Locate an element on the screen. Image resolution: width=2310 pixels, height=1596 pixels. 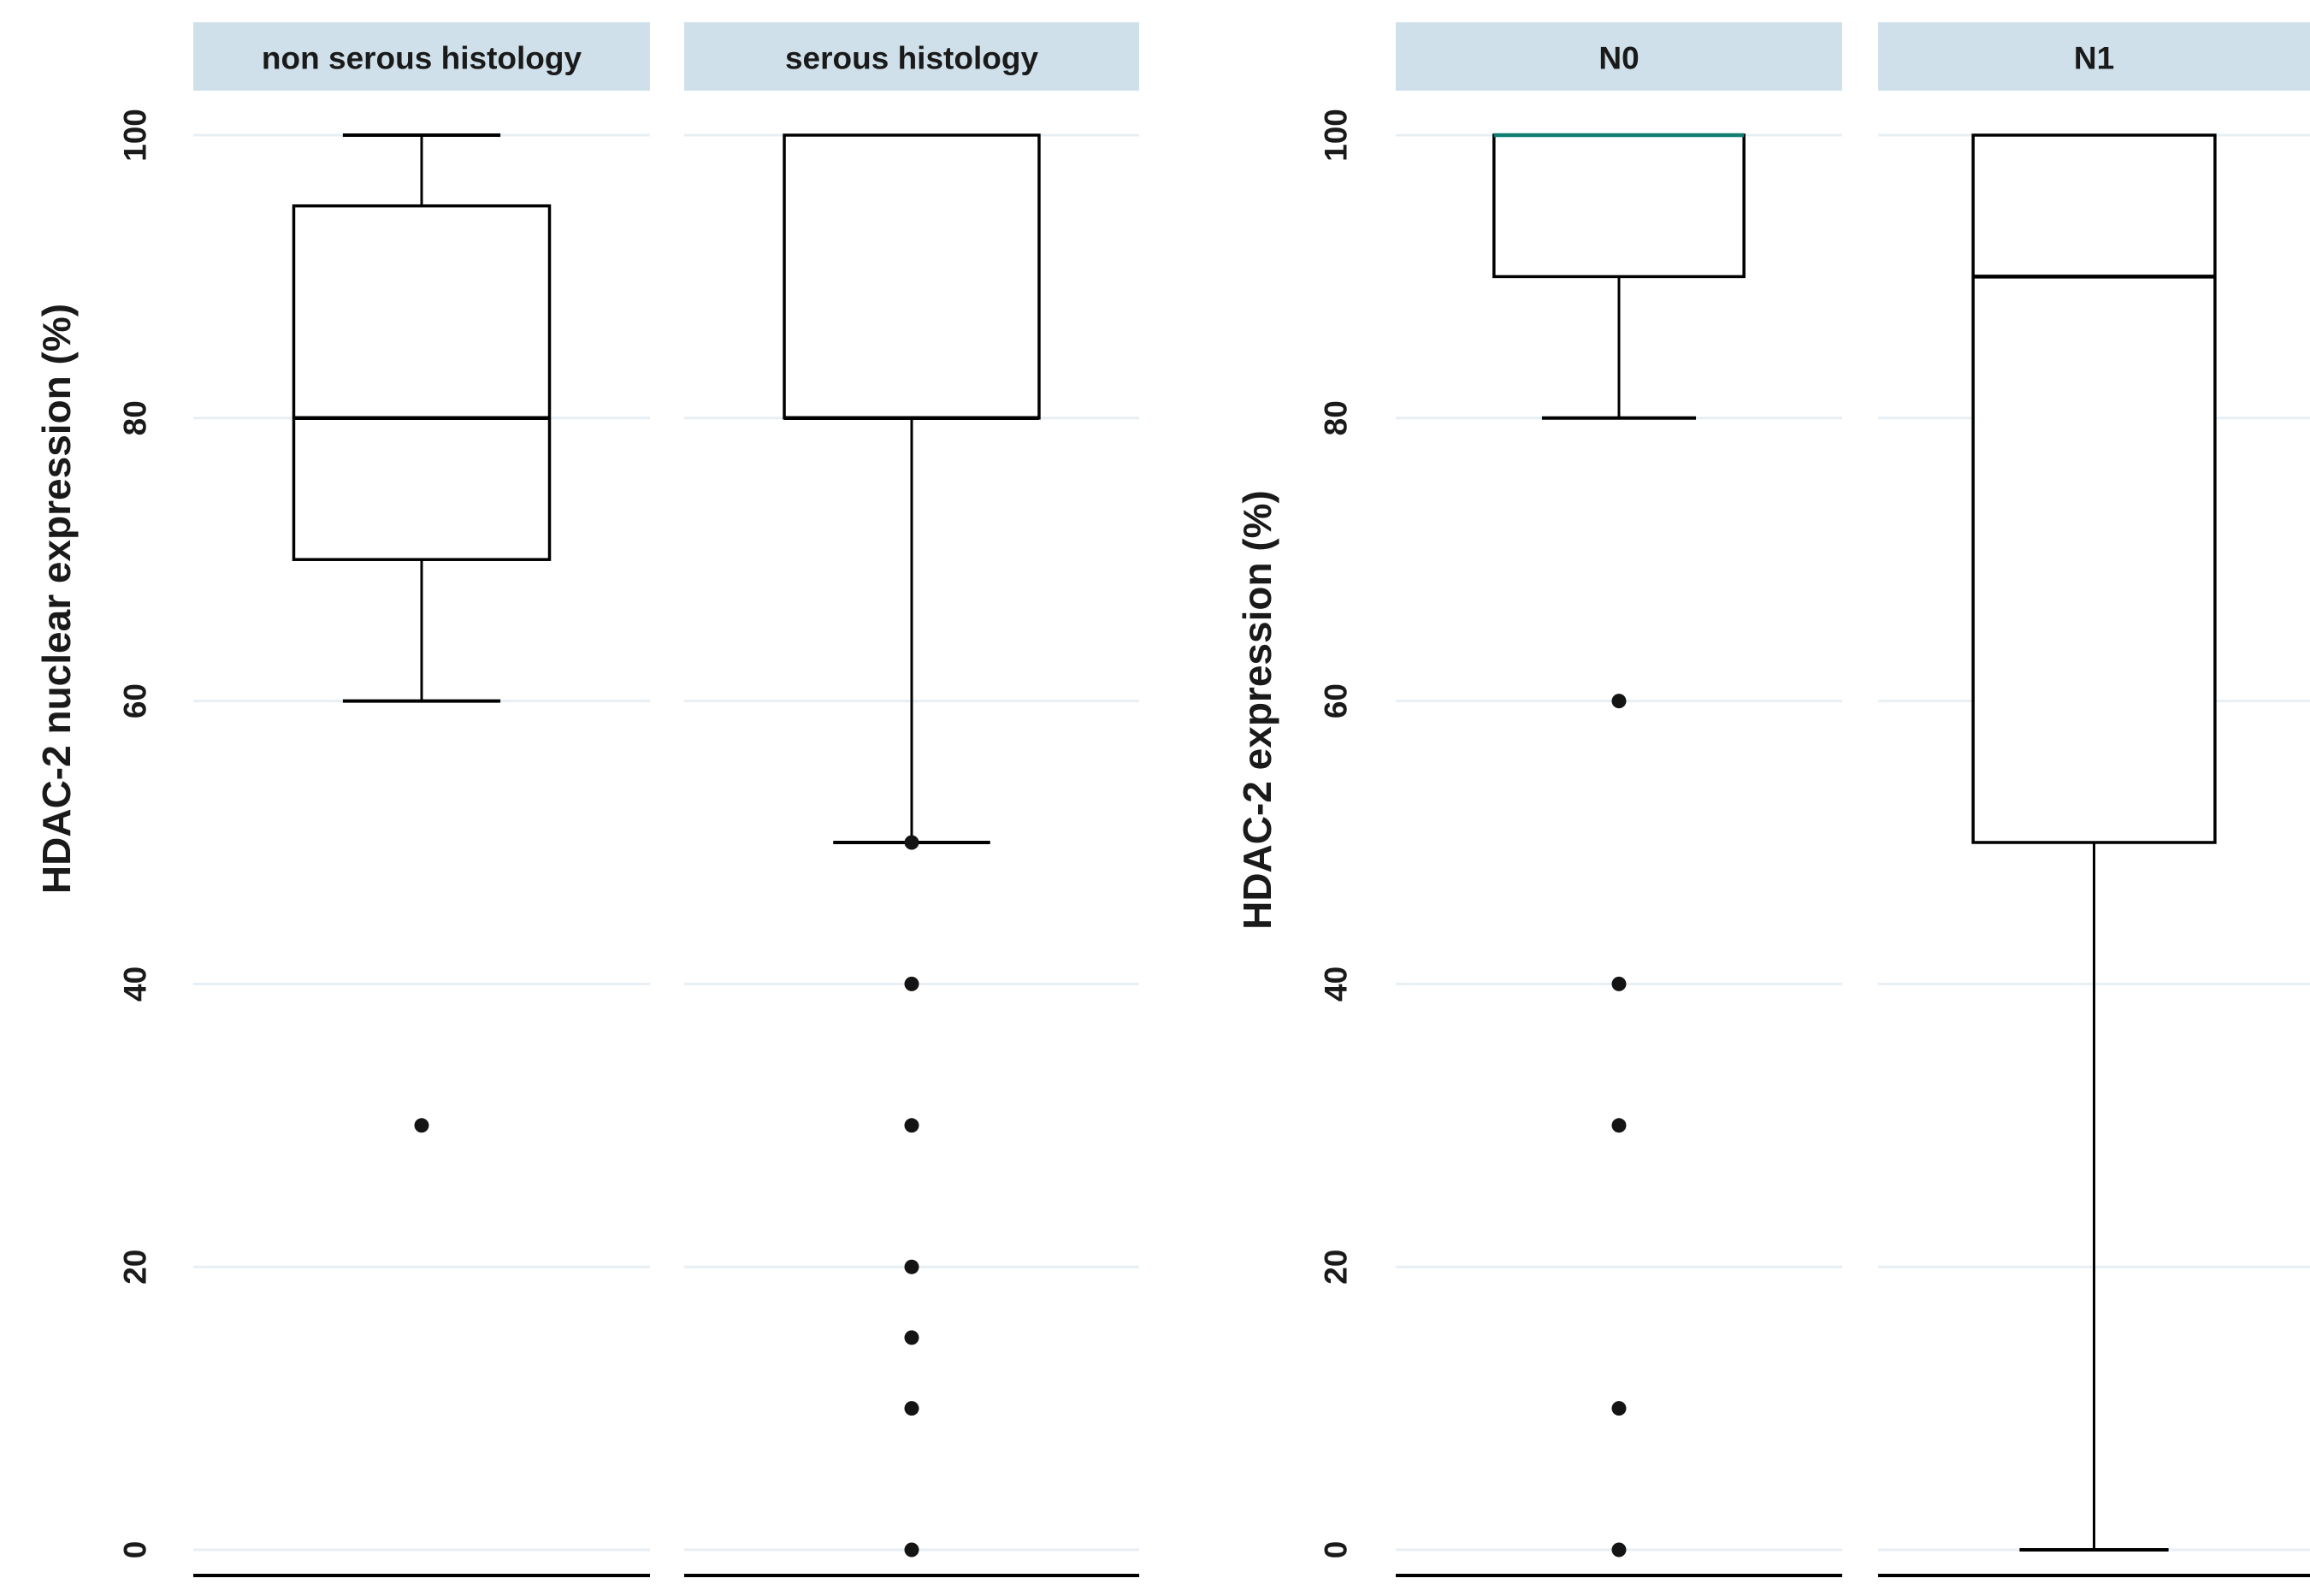
group-header-label: serous histology is located at coordinates (911, 58).